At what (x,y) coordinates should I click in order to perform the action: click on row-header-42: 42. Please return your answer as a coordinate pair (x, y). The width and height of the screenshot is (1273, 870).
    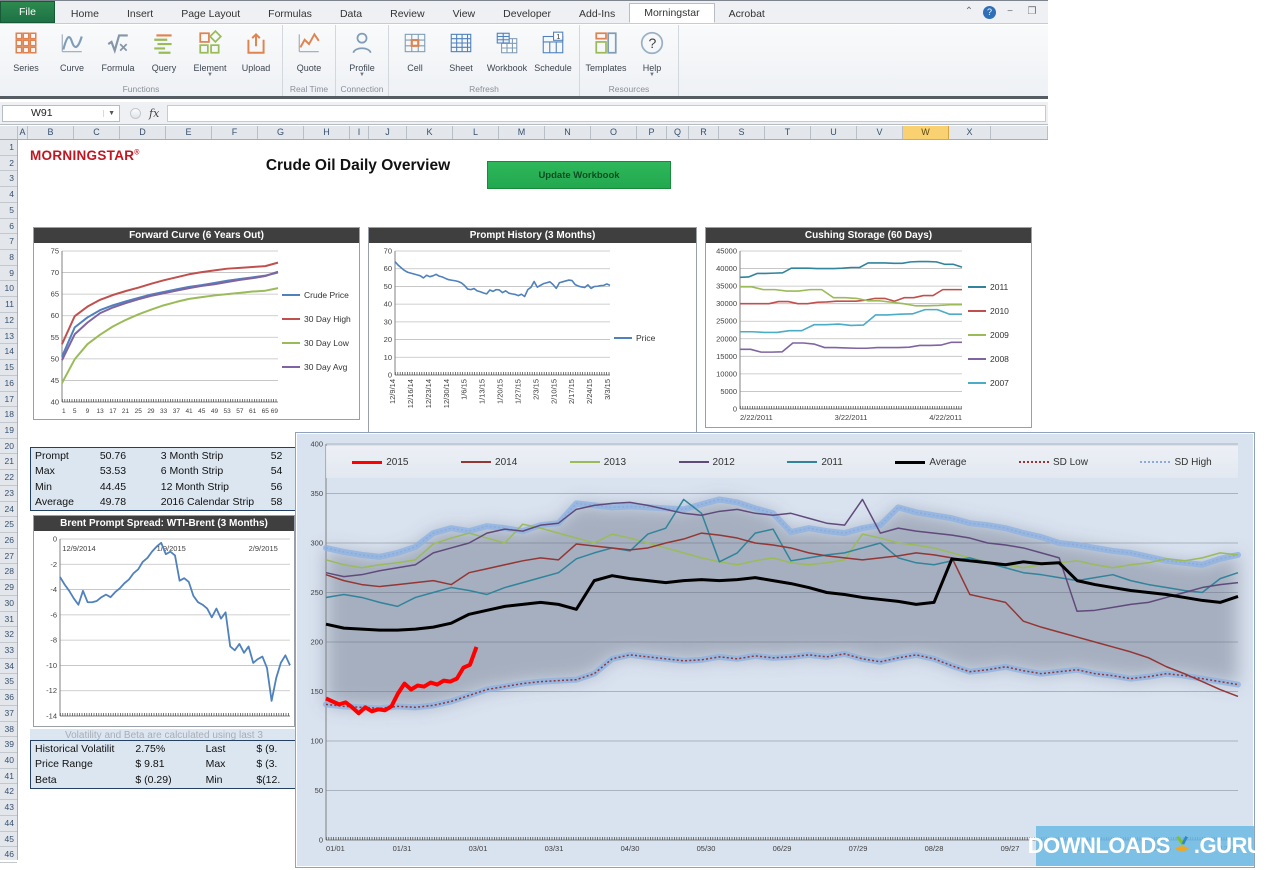
    Looking at the image, I should click on (8, 792).